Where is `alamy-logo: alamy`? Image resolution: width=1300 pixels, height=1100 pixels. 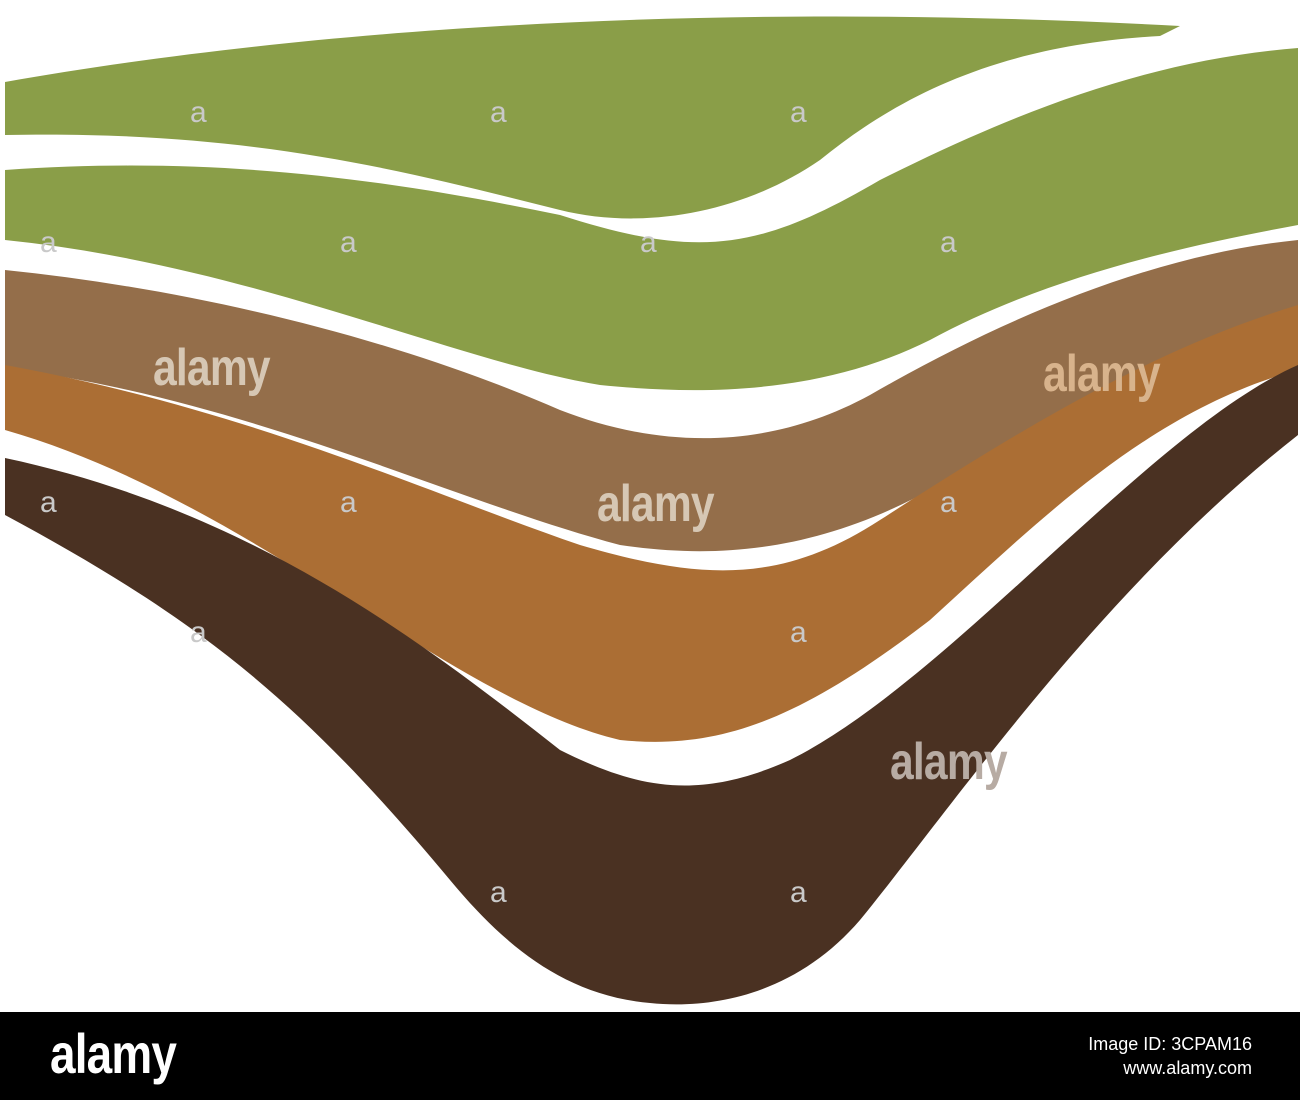 alamy-logo: alamy is located at coordinates (113, 1053).